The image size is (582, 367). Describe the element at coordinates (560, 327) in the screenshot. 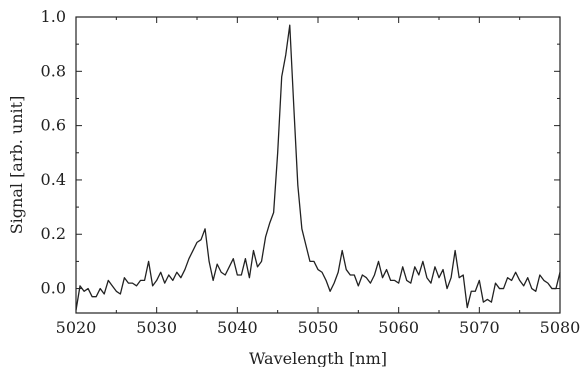

I see `x-tick-label: 5080` at that location.